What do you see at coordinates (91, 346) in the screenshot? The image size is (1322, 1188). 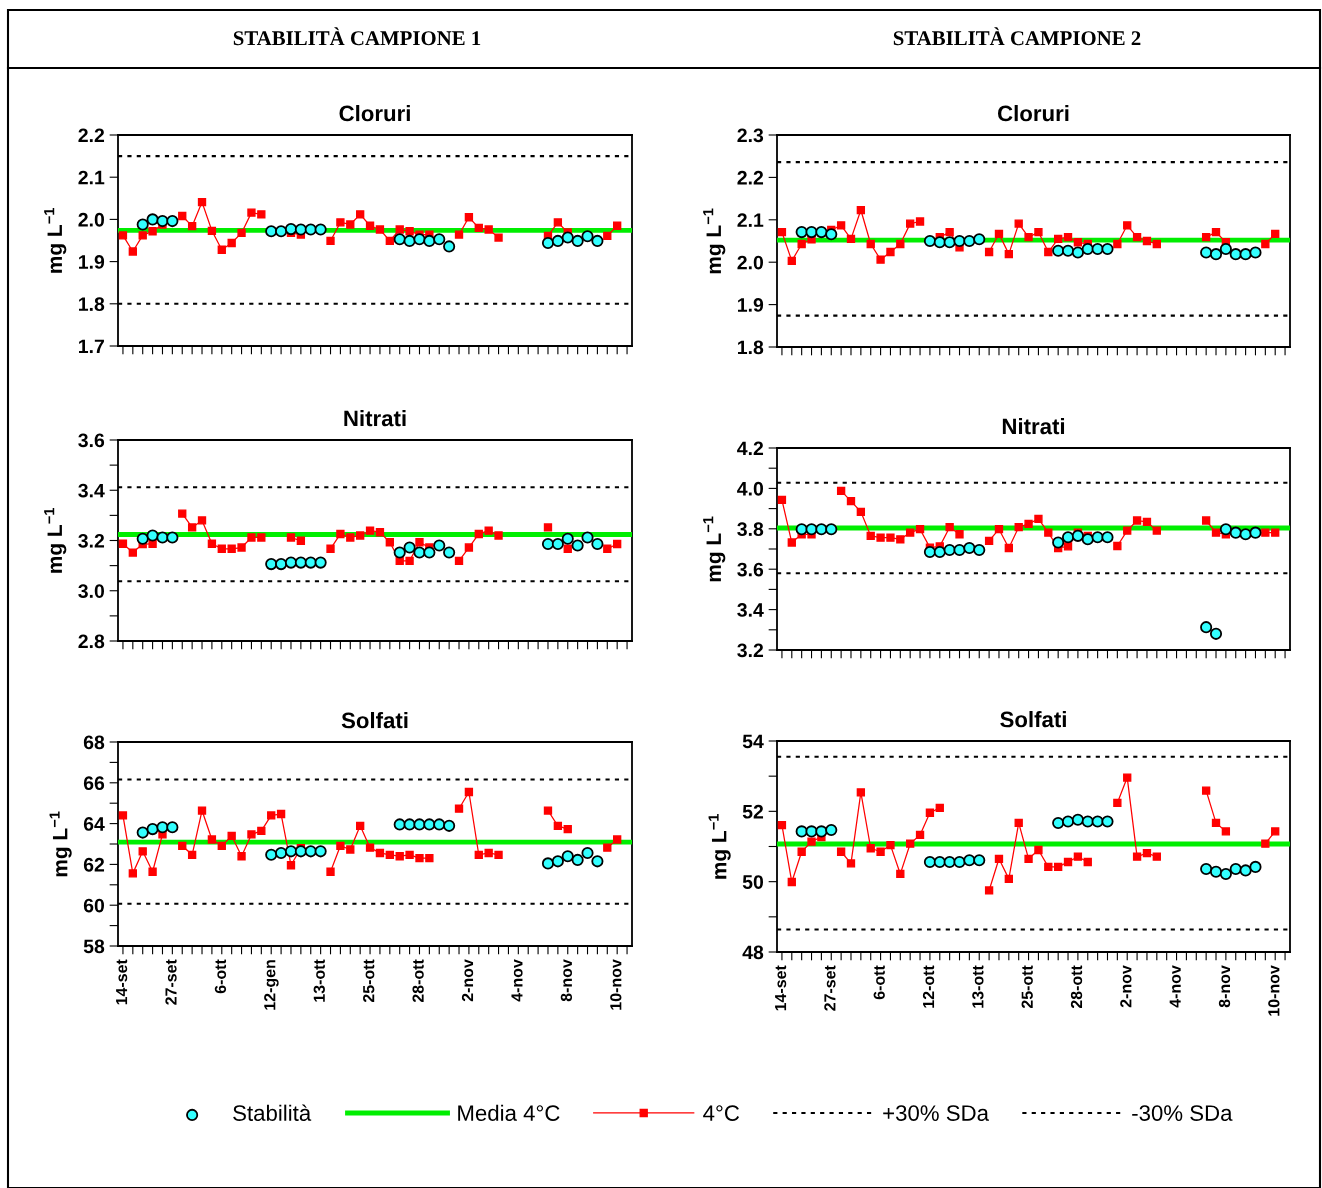 I see `y-tick-label: 1.7` at bounding box center [91, 346].